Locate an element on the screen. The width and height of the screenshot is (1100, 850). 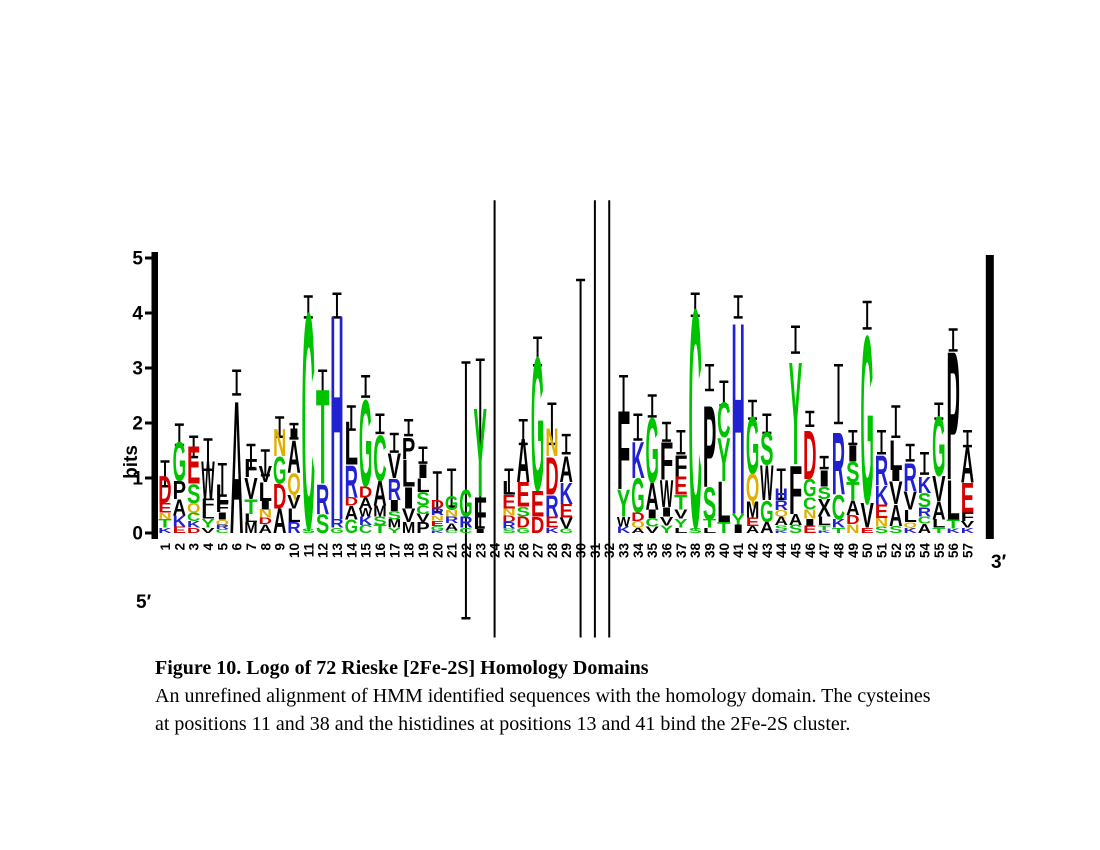
logo-letter-K-2: K is located at coordinates (179, 521).